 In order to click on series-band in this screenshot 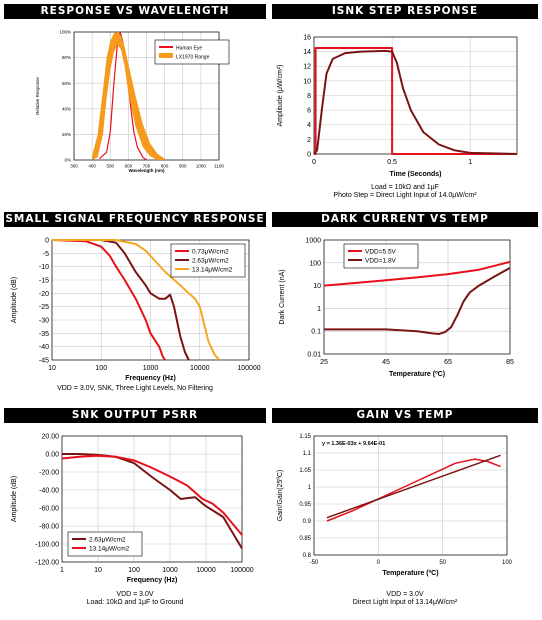, I will do `click(128, 96)`.